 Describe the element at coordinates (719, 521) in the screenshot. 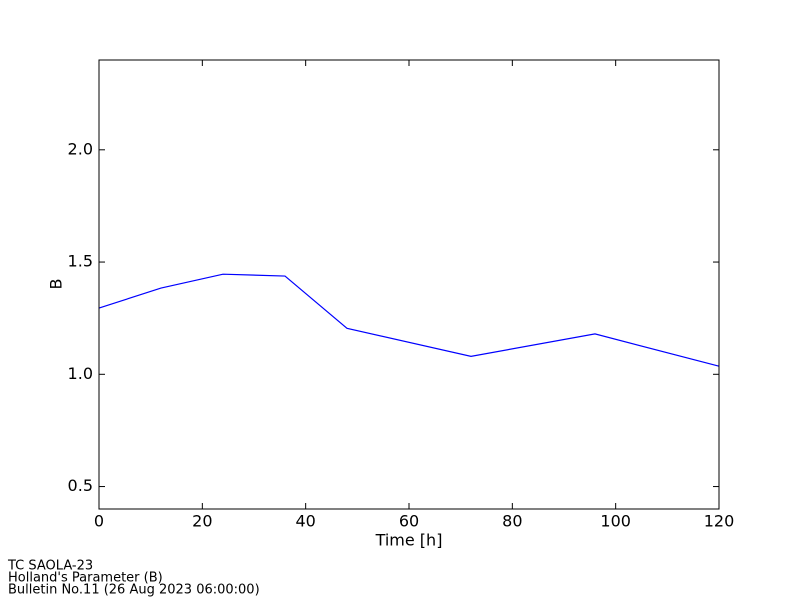

I see `x-tick-label: 120` at that location.